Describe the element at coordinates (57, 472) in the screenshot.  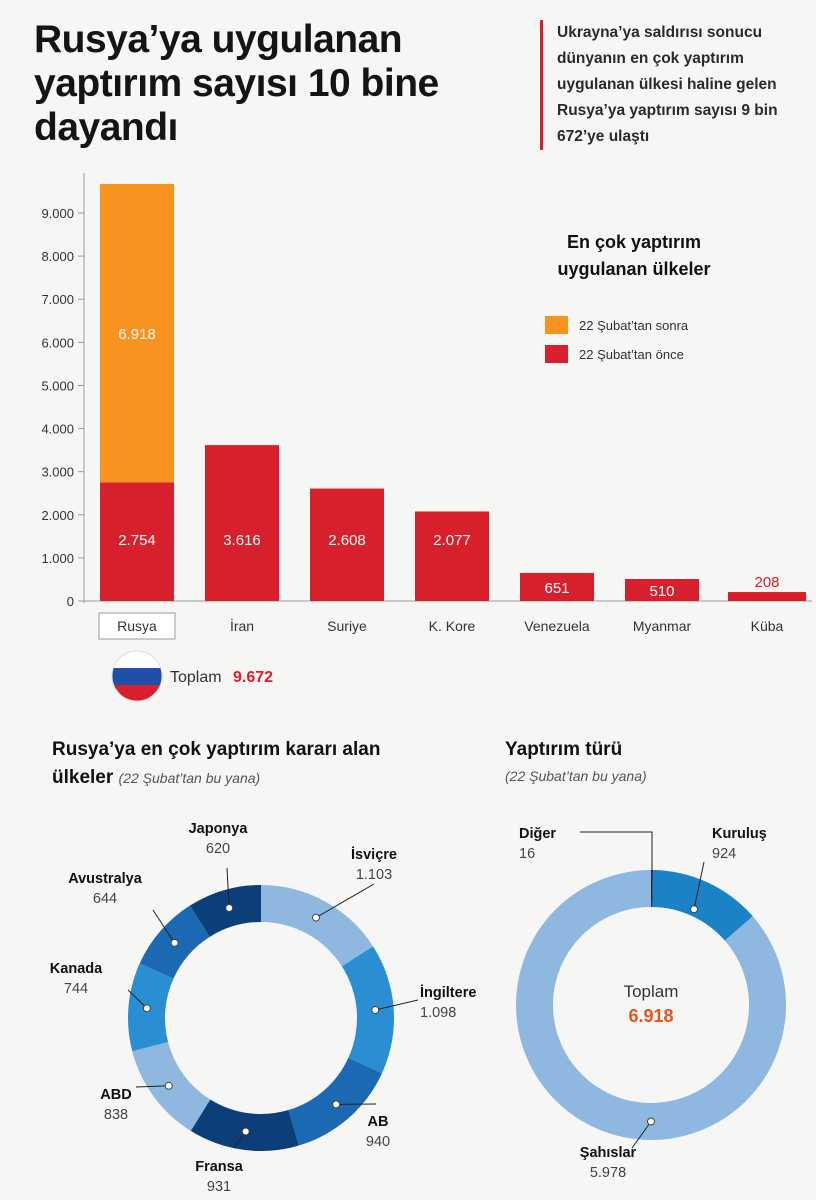
I see `y-tick-label: 3.000` at that location.